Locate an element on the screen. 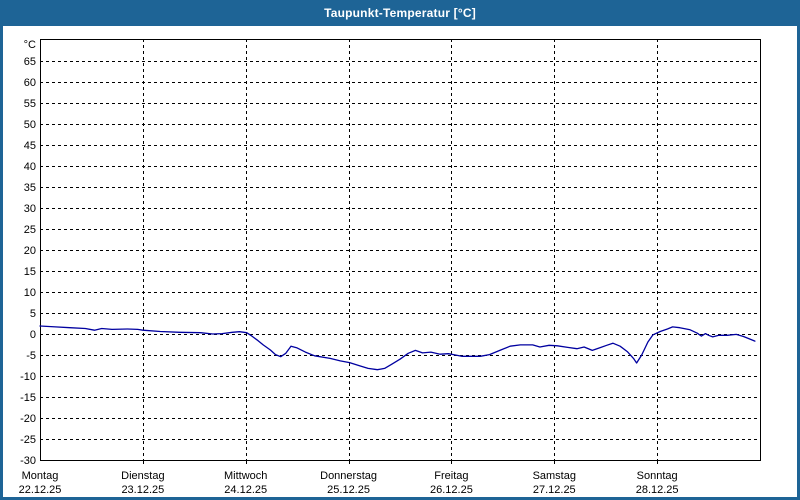 The width and height of the screenshot is (800, 500). y-tick-label: 0 is located at coordinates (33, 335).